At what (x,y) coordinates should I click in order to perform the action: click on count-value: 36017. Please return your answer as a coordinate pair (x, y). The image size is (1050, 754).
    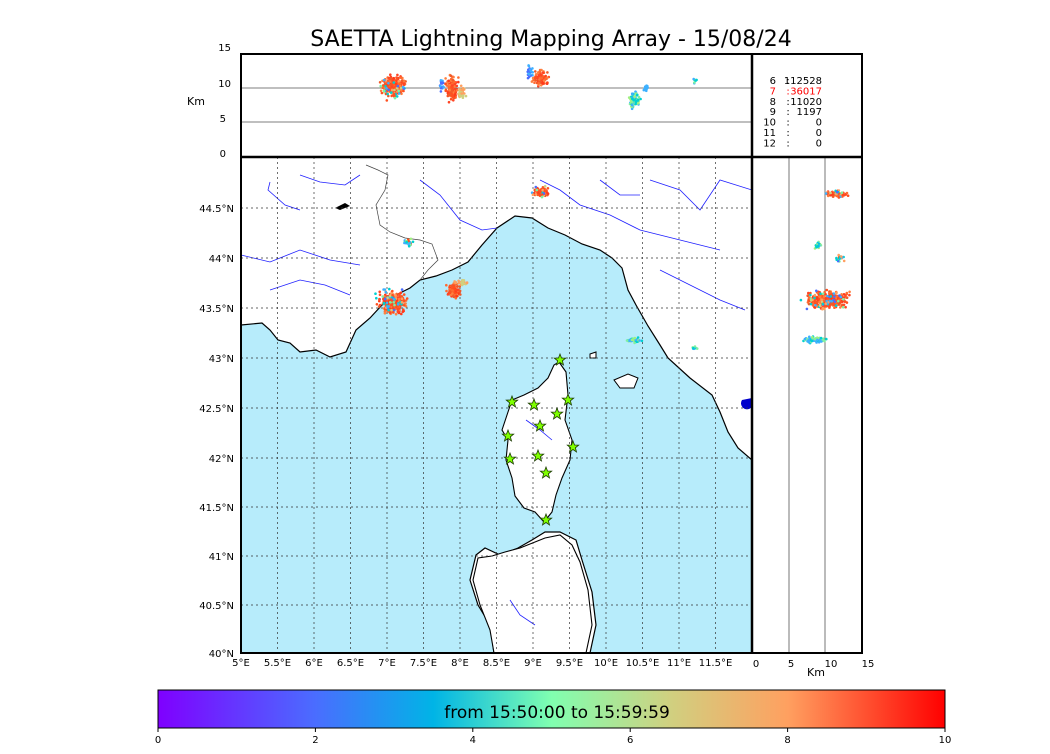
    Looking at the image, I should click on (806, 91).